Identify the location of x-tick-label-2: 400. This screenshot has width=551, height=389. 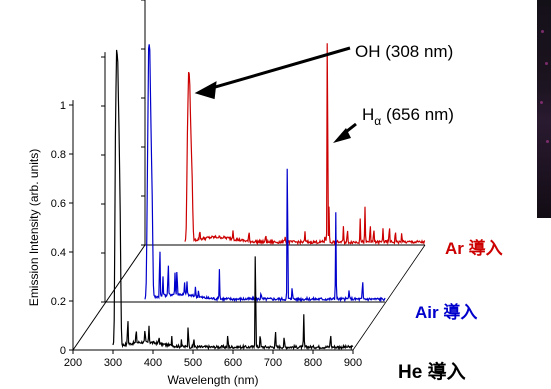
(153, 363).